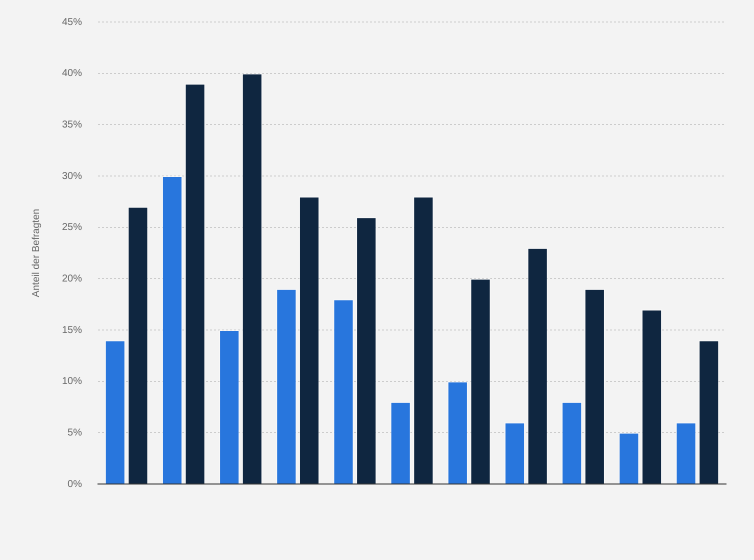 This screenshot has width=754, height=560. What do you see at coordinates (72, 228) in the screenshot?
I see `y-tick-label: 25%` at bounding box center [72, 228].